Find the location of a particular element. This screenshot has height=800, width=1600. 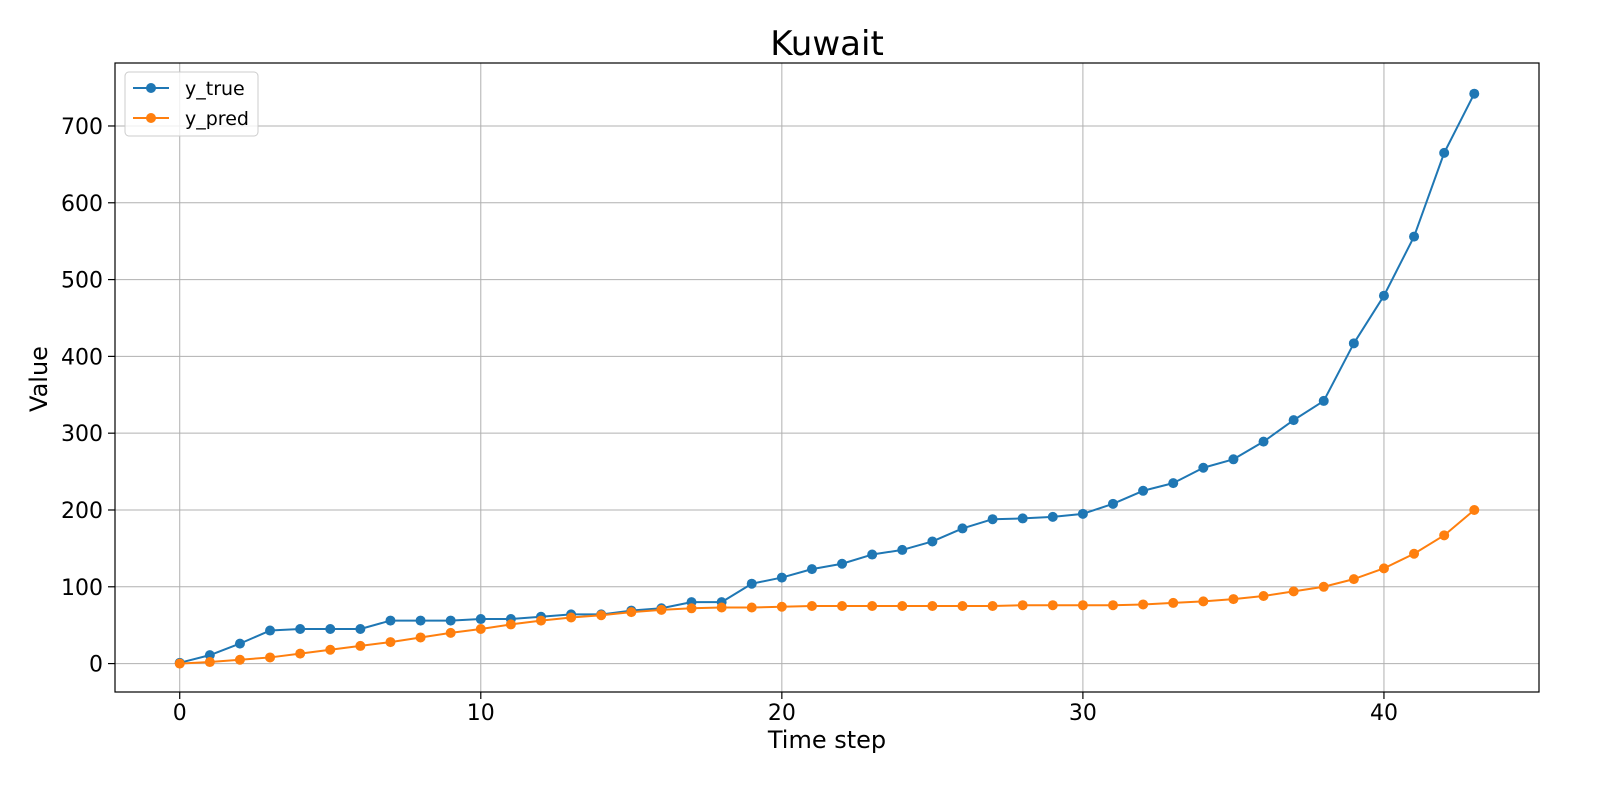

x-tick-label: 0 is located at coordinates (180, 713).